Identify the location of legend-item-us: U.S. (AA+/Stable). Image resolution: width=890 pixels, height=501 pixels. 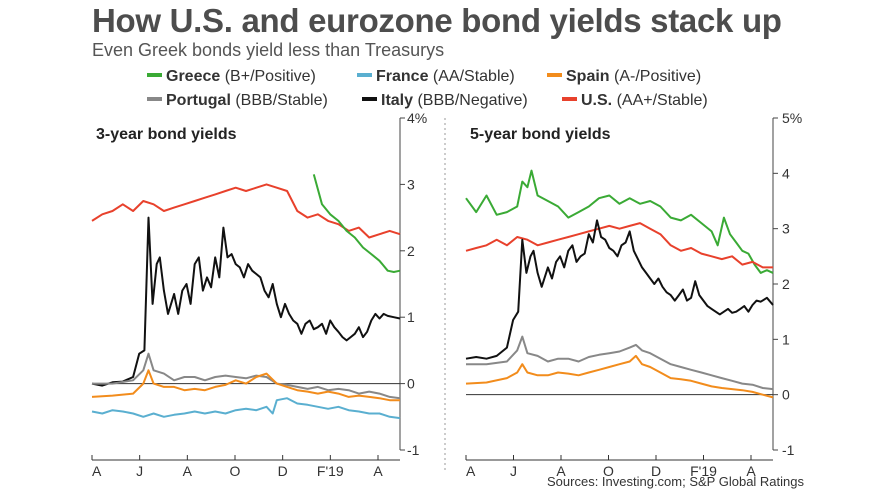
(635, 101).